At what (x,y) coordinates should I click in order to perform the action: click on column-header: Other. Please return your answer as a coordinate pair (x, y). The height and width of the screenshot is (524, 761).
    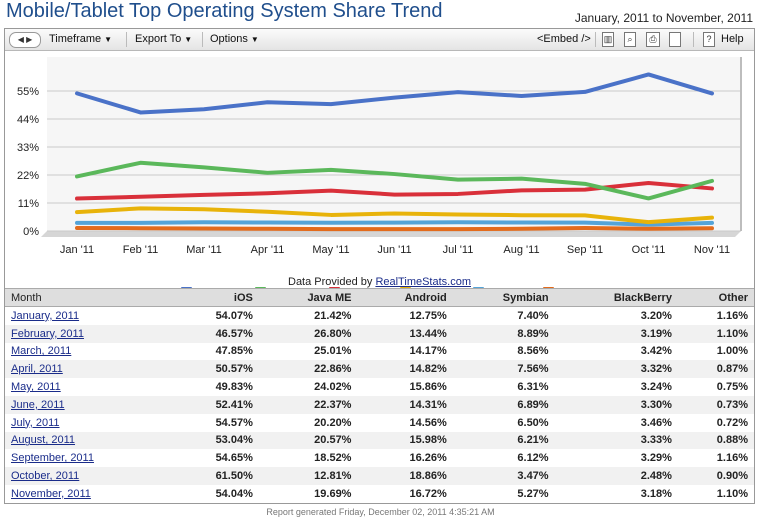
    Looking at the image, I should click on (715, 297).